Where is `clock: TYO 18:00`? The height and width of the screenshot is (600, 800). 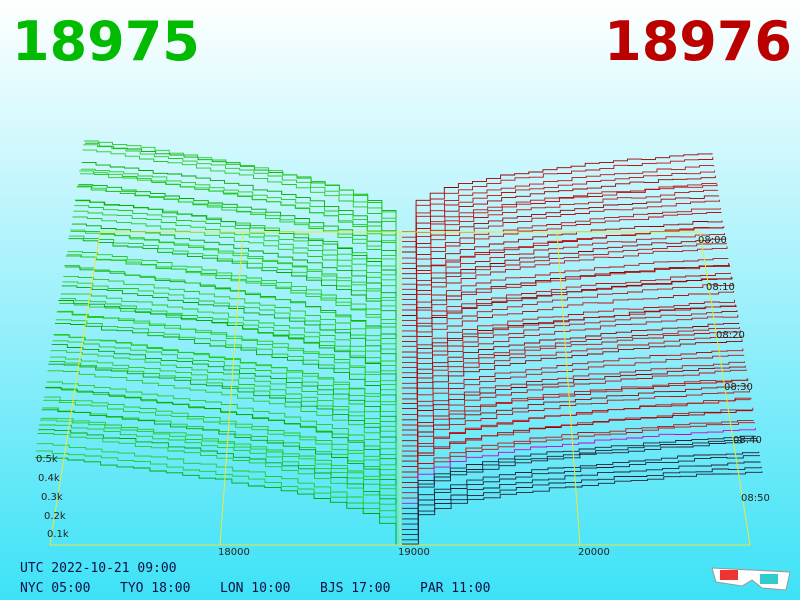 clock: TYO 18:00 is located at coordinates (155, 588).